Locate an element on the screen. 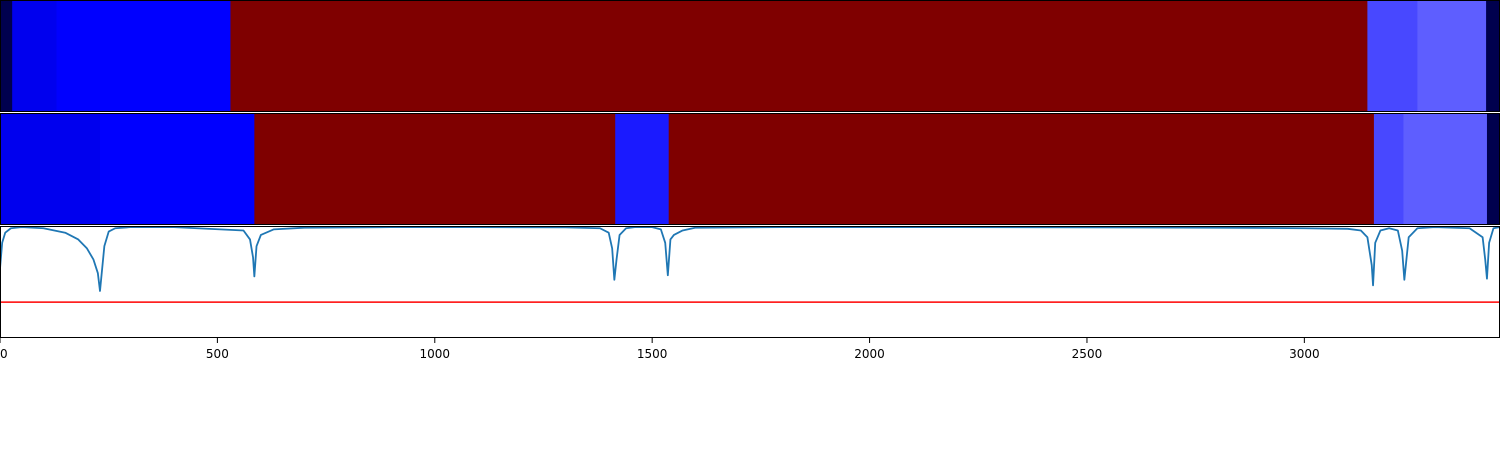  x-tick-label-5: 2500 is located at coordinates (1087, 354).